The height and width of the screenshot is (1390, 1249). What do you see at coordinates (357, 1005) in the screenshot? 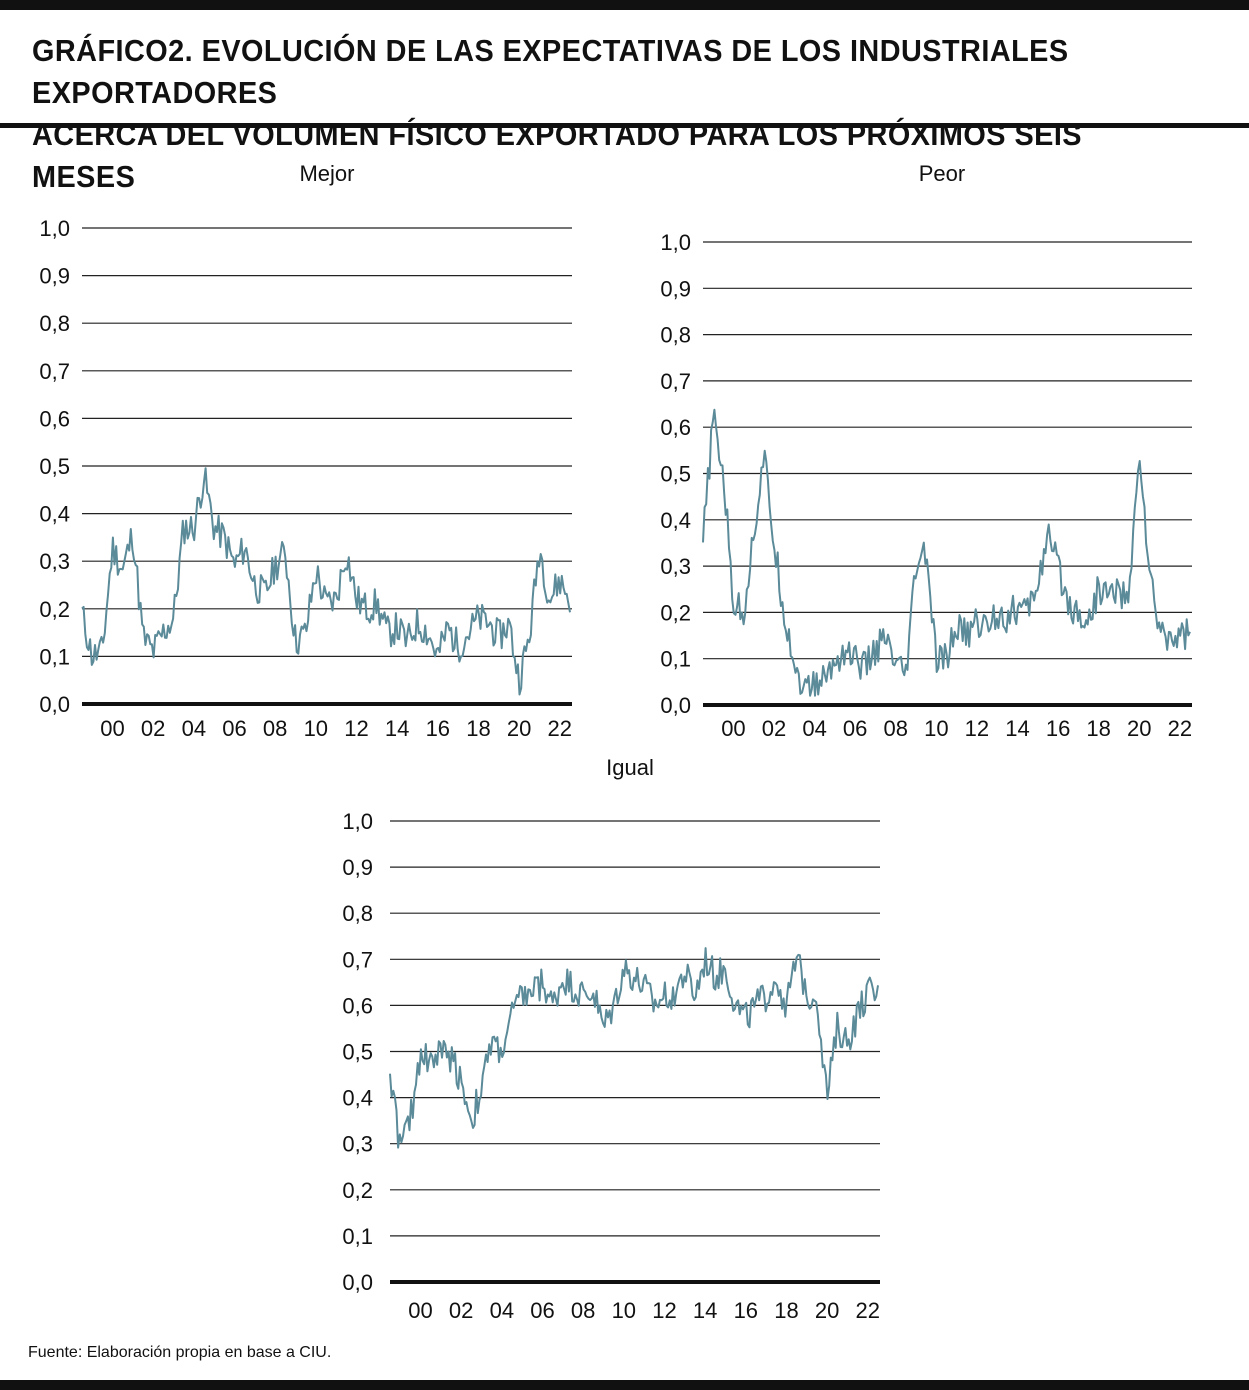
I see `y-tick-label-igual: 0,6` at bounding box center [357, 1005].